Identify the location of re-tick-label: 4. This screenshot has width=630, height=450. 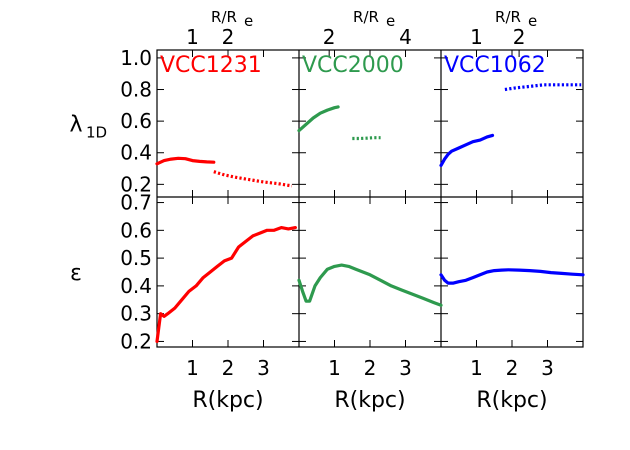
(405, 37).